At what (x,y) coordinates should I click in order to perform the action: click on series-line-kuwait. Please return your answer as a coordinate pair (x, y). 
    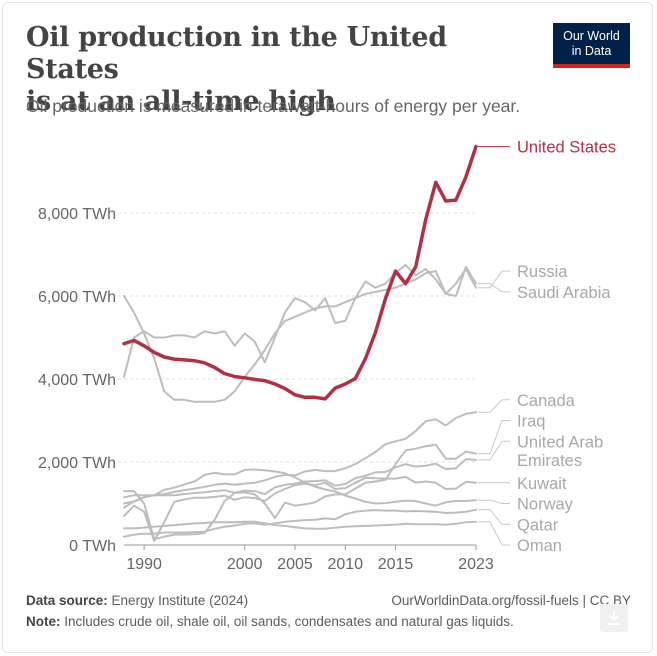
    Looking at the image, I should click on (300, 508).